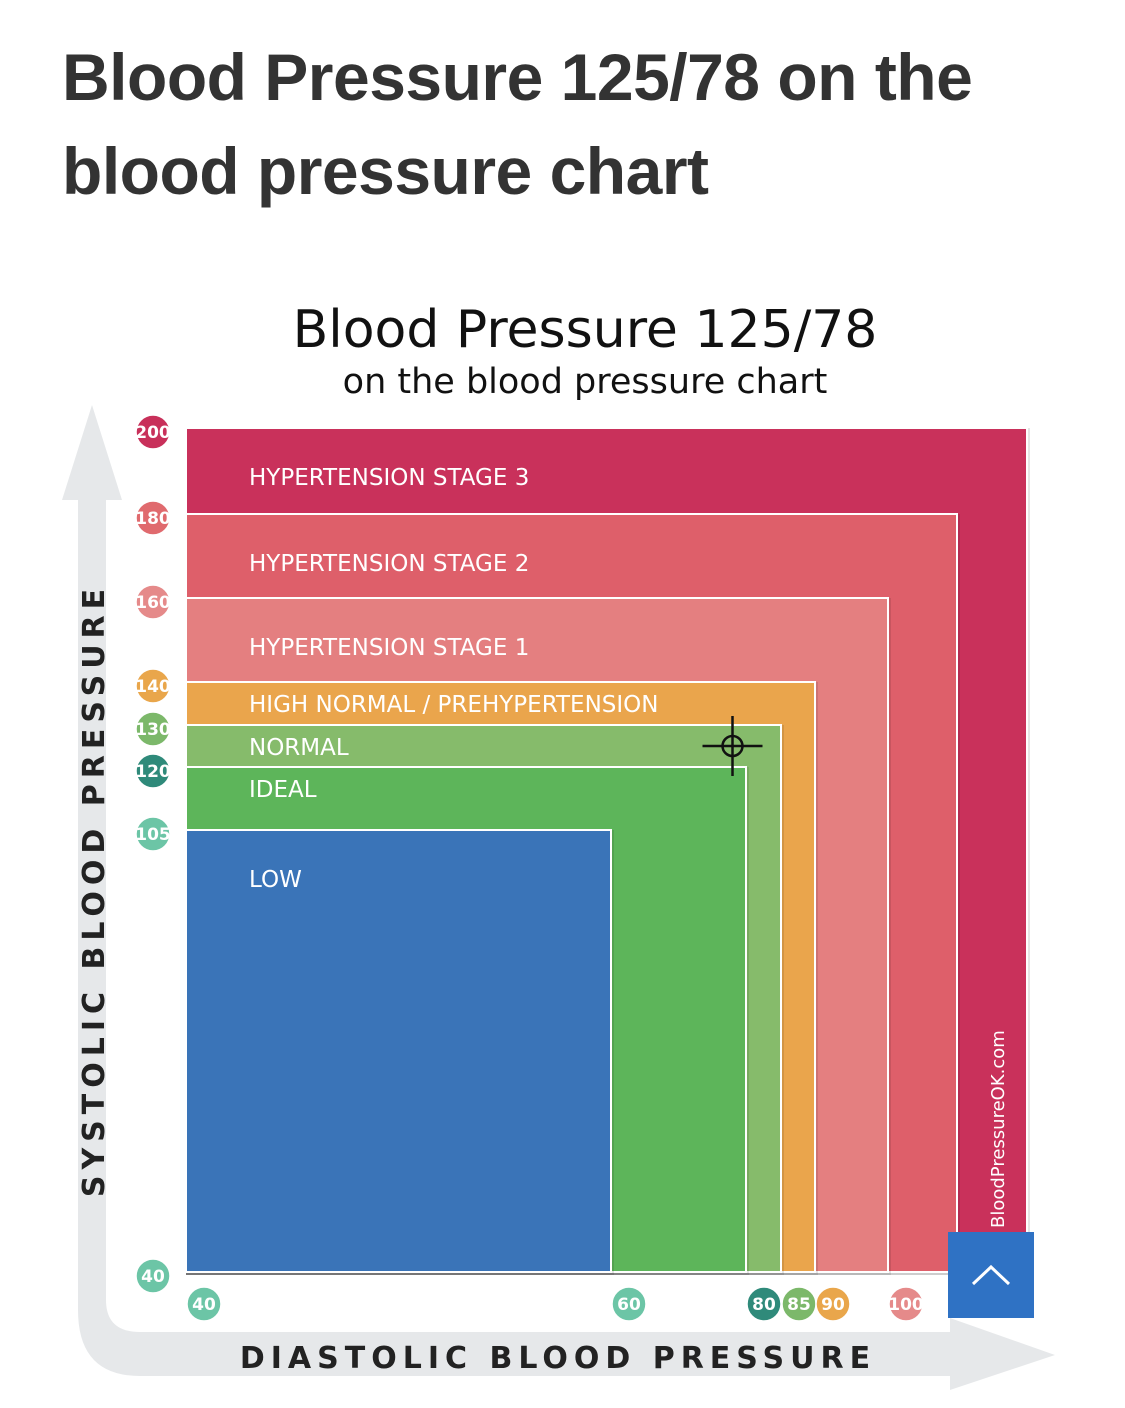  I want to click on chart-subtitle: on the blood pressure chart, so click(585, 382).